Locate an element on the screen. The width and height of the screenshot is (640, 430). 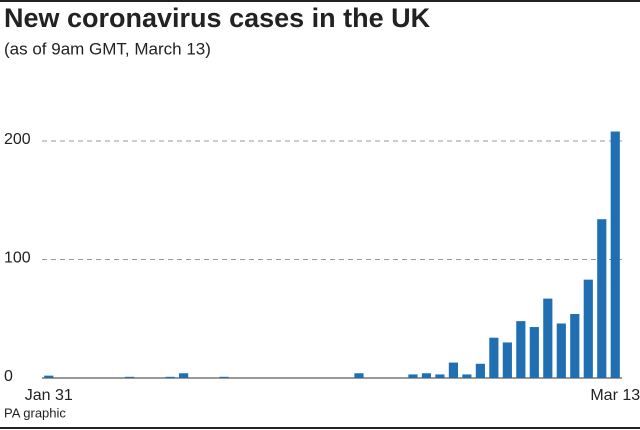
x-tick-label: Mar 13 is located at coordinates (615, 395).